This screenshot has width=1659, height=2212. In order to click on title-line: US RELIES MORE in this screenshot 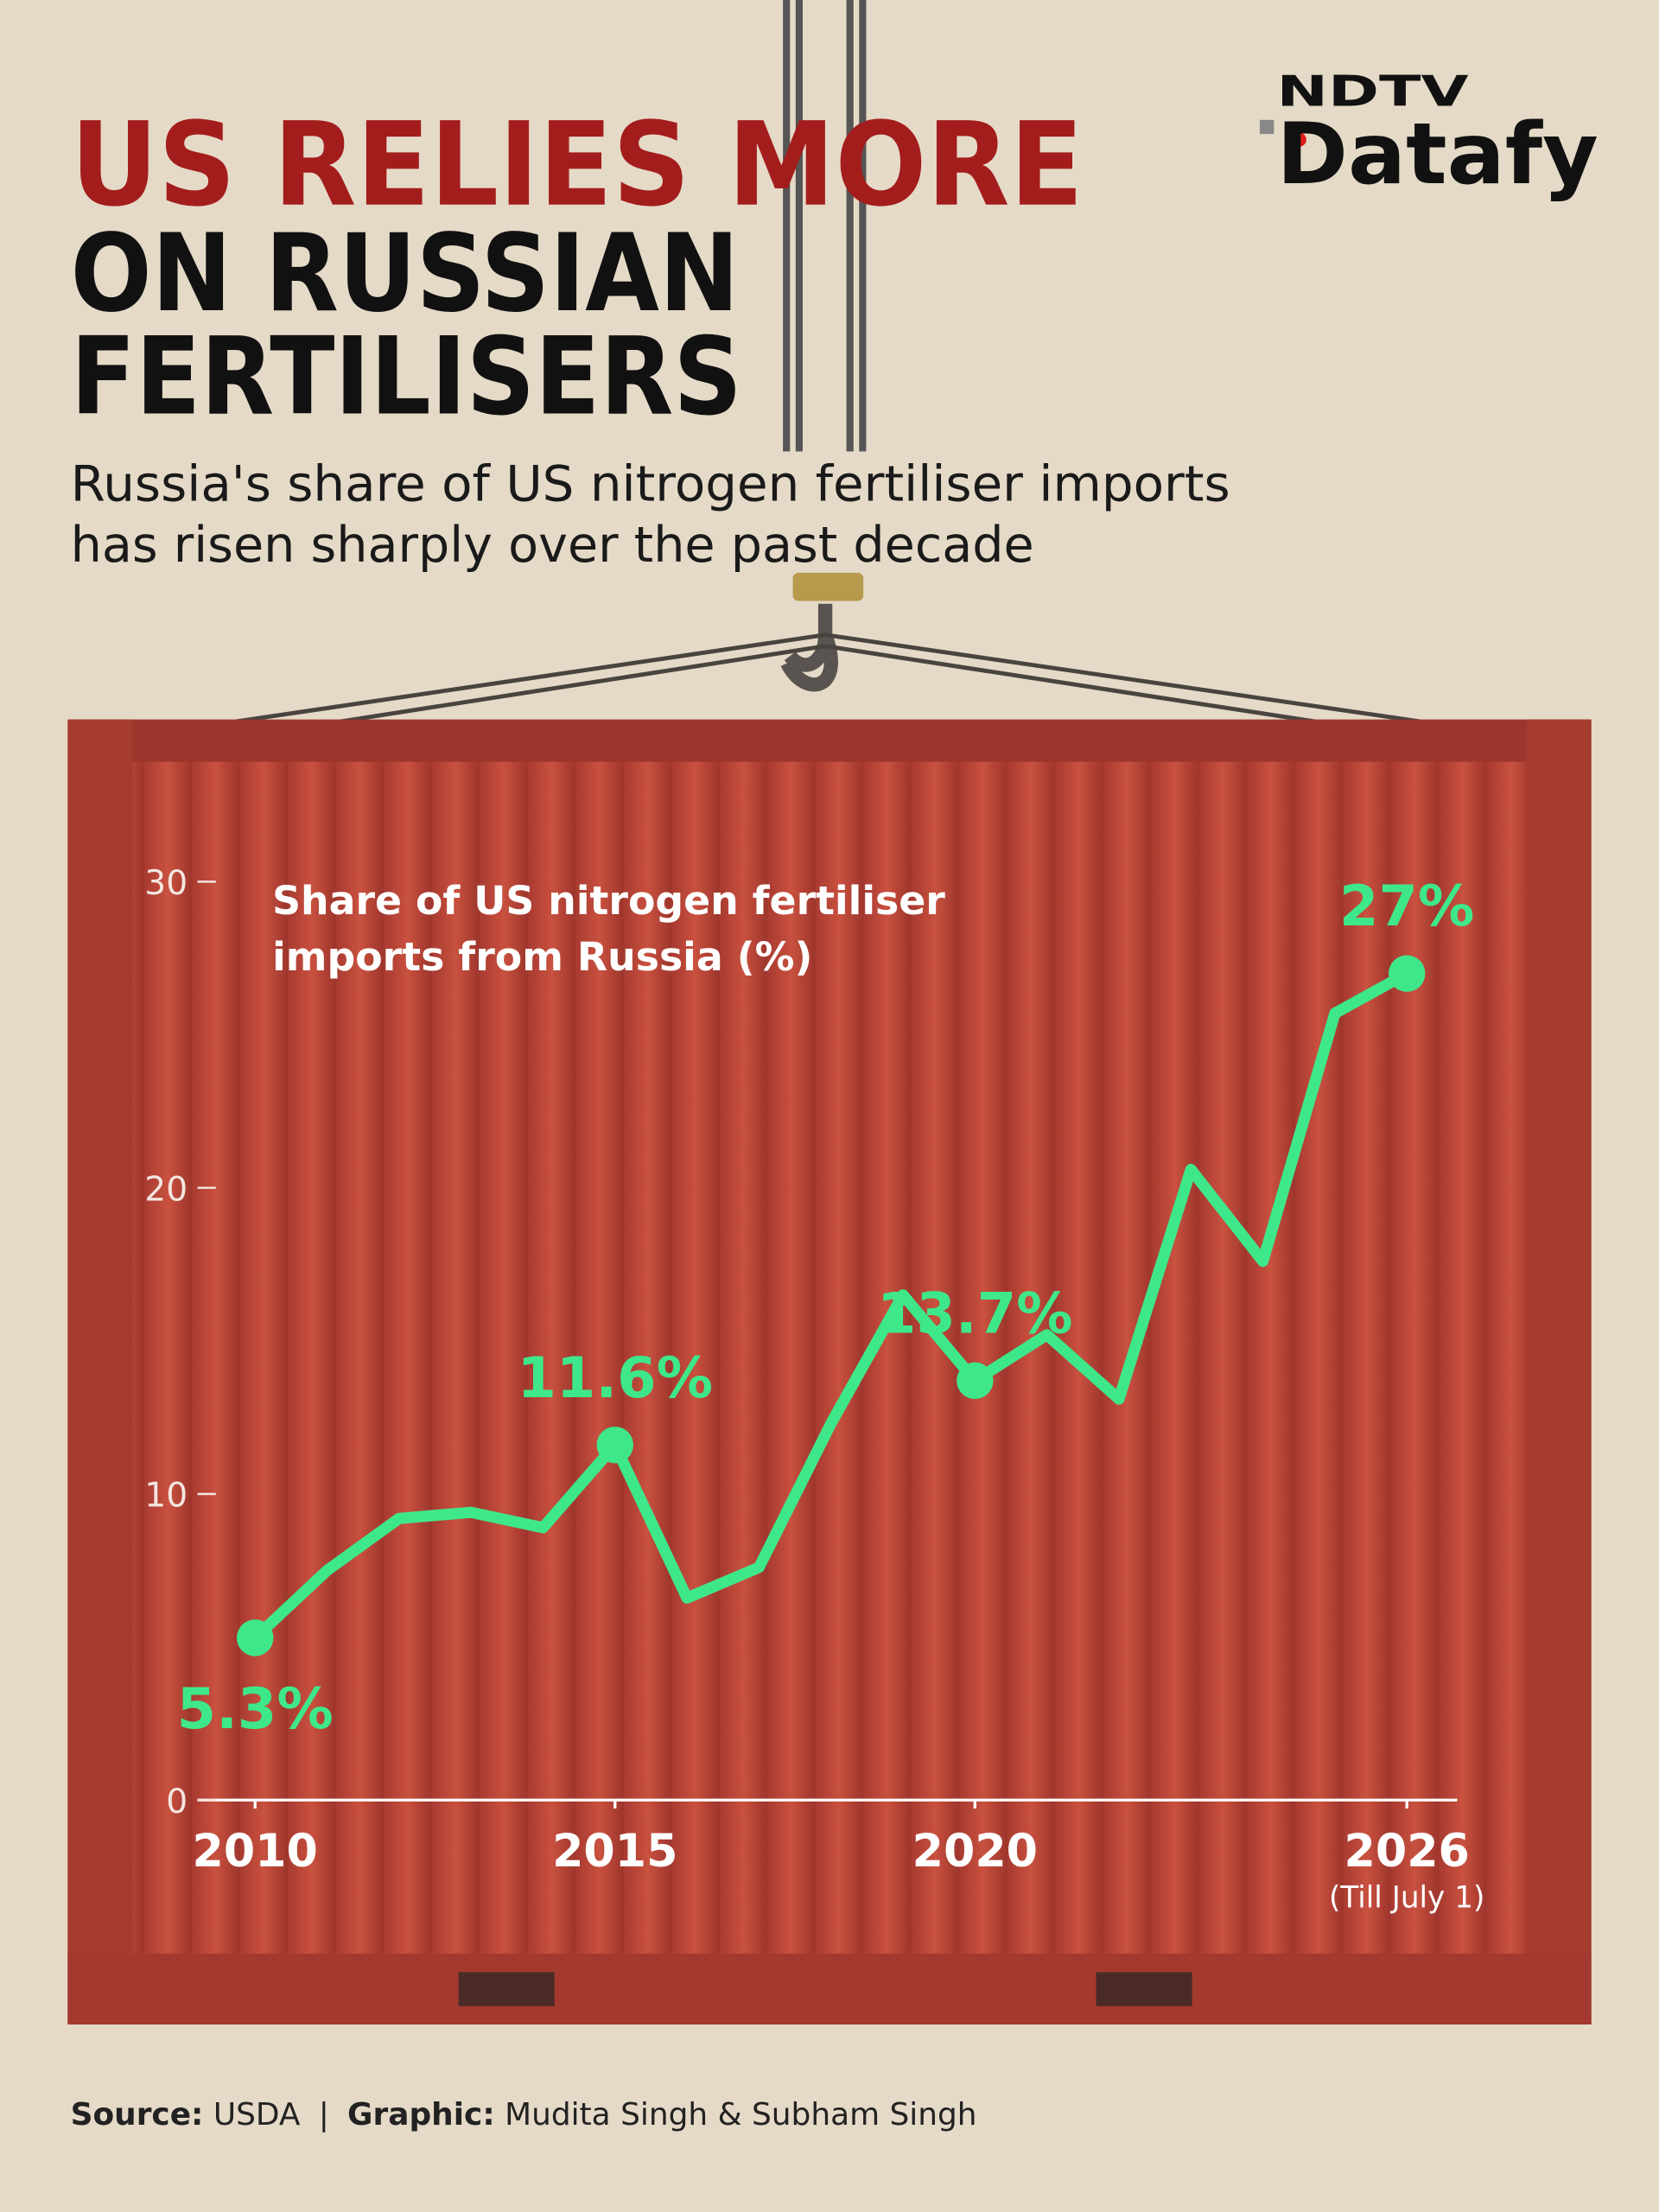, I will do `click(577, 165)`.